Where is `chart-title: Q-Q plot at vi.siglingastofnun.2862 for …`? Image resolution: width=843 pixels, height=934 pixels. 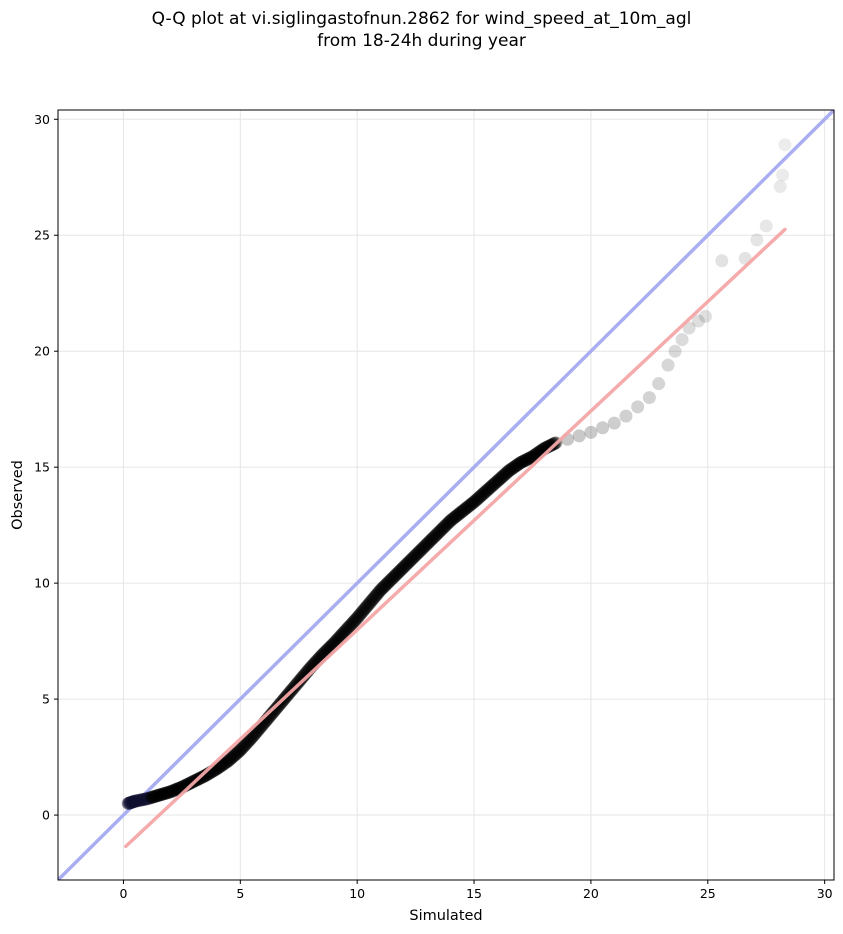
chart-title: Q-Q plot at vi.siglingastofnun.2862 for … is located at coordinates (421, 30).